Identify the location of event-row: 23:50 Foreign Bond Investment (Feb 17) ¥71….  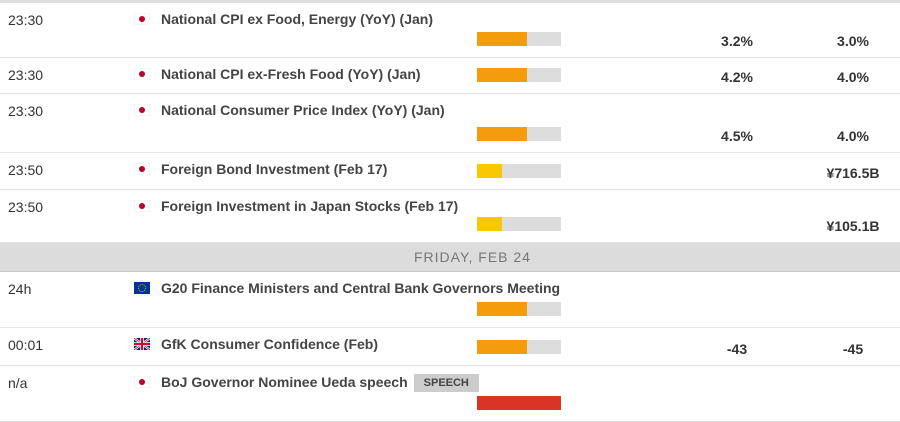
(450, 171).